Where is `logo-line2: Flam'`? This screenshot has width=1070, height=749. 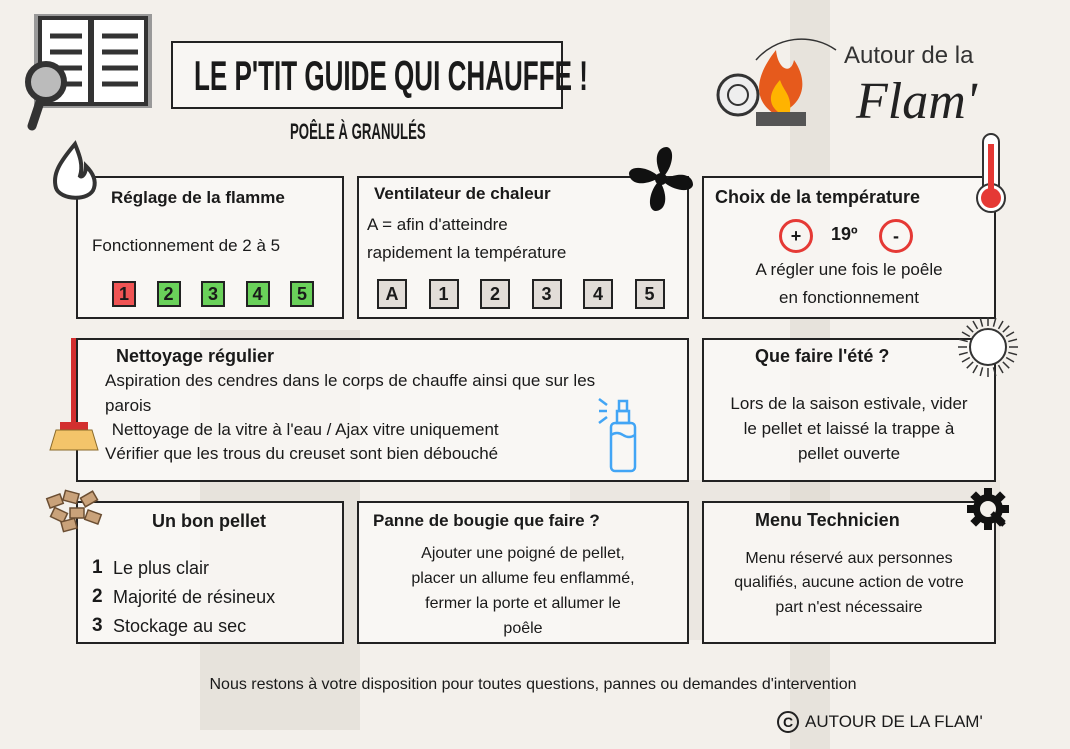 logo-line2: Flam' is located at coordinates (916, 101).